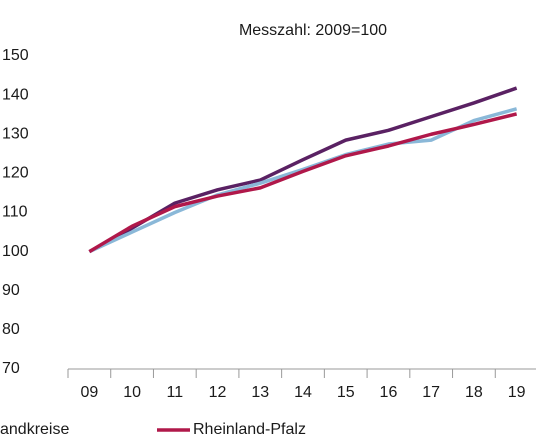  I want to click on legend-label: Rheinland-Pfalz, so click(249, 429).